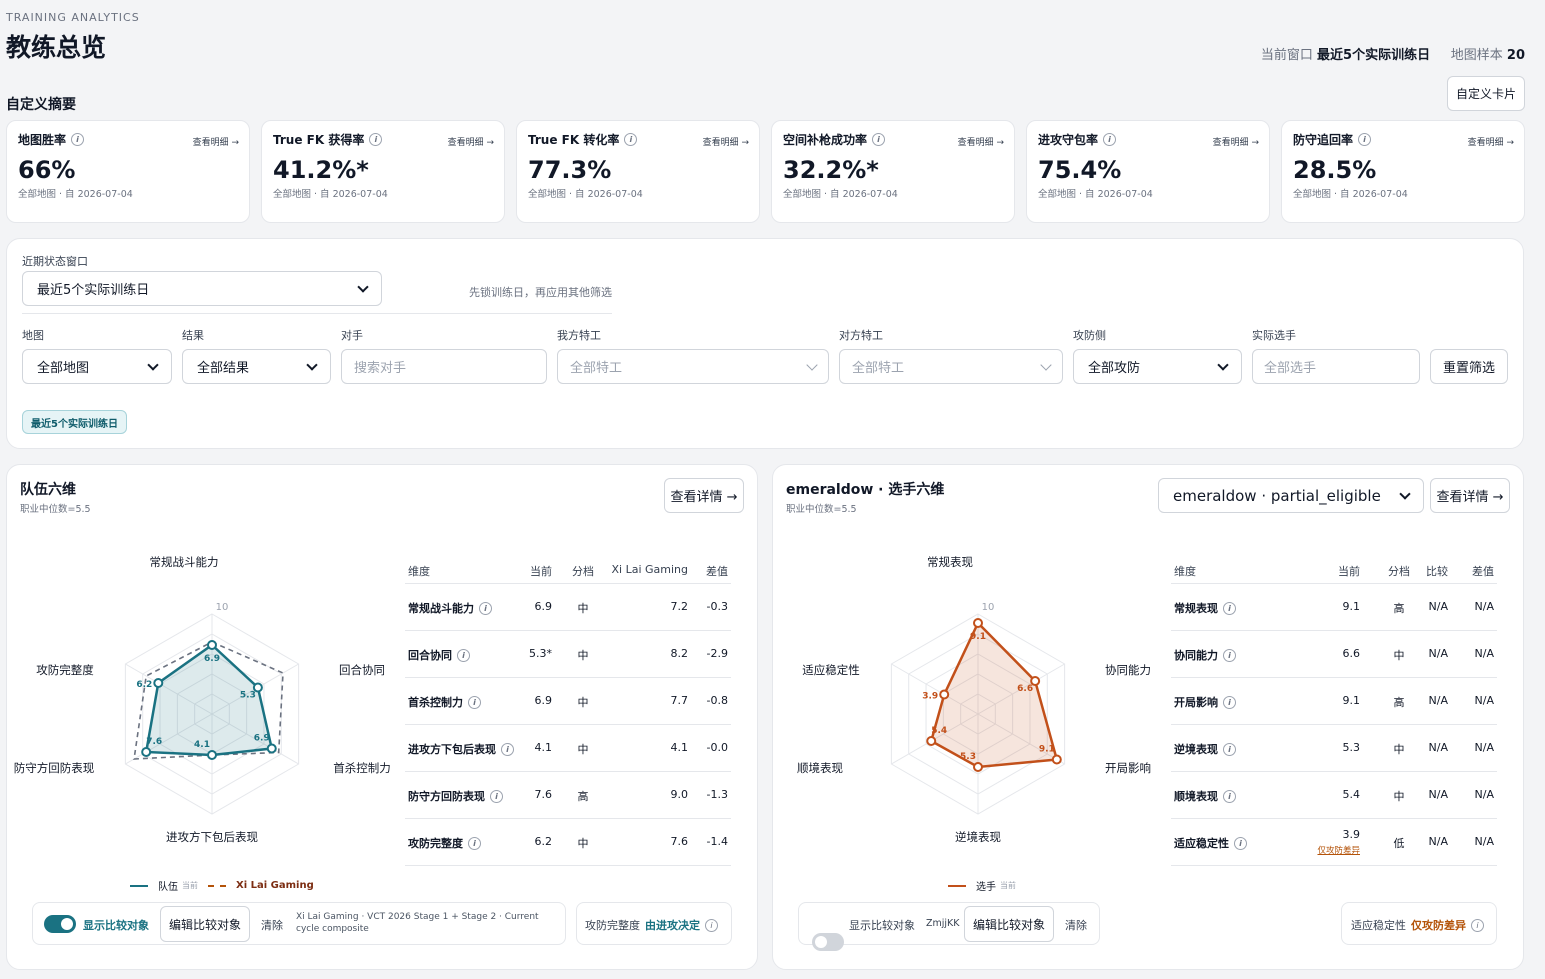 The height and width of the screenshot is (979, 1545). What do you see at coordinates (1205, 702) in the screenshot?
I see `row-dimension: 开局影响 i` at bounding box center [1205, 702].